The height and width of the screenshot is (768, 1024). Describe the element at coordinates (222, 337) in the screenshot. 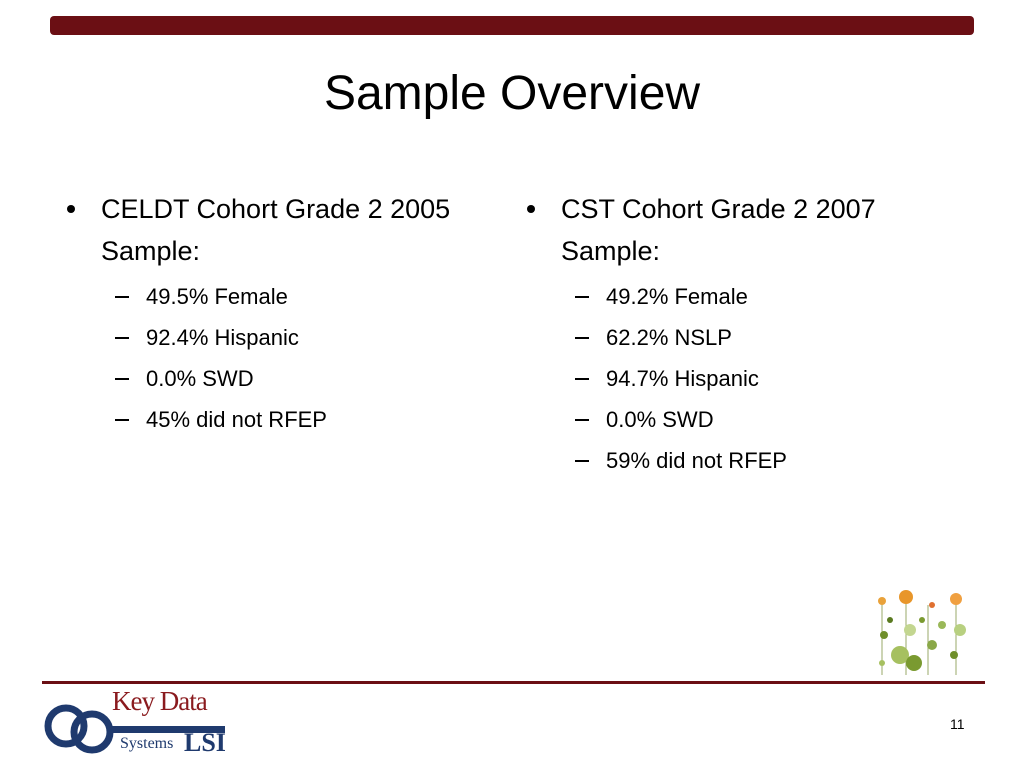

I see `item-text: 92.4% Hispanic` at that location.